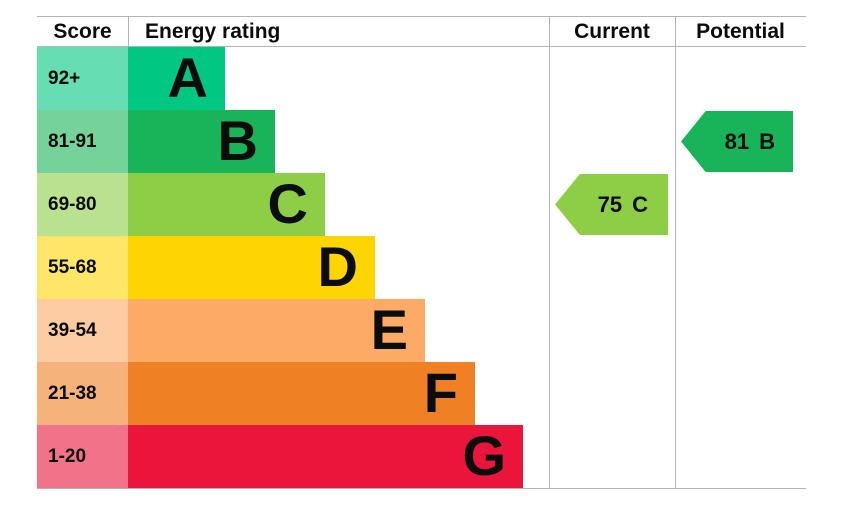 This screenshot has width=857, height=521. I want to click on band-row-d: 55-68 D, so click(421, 267).